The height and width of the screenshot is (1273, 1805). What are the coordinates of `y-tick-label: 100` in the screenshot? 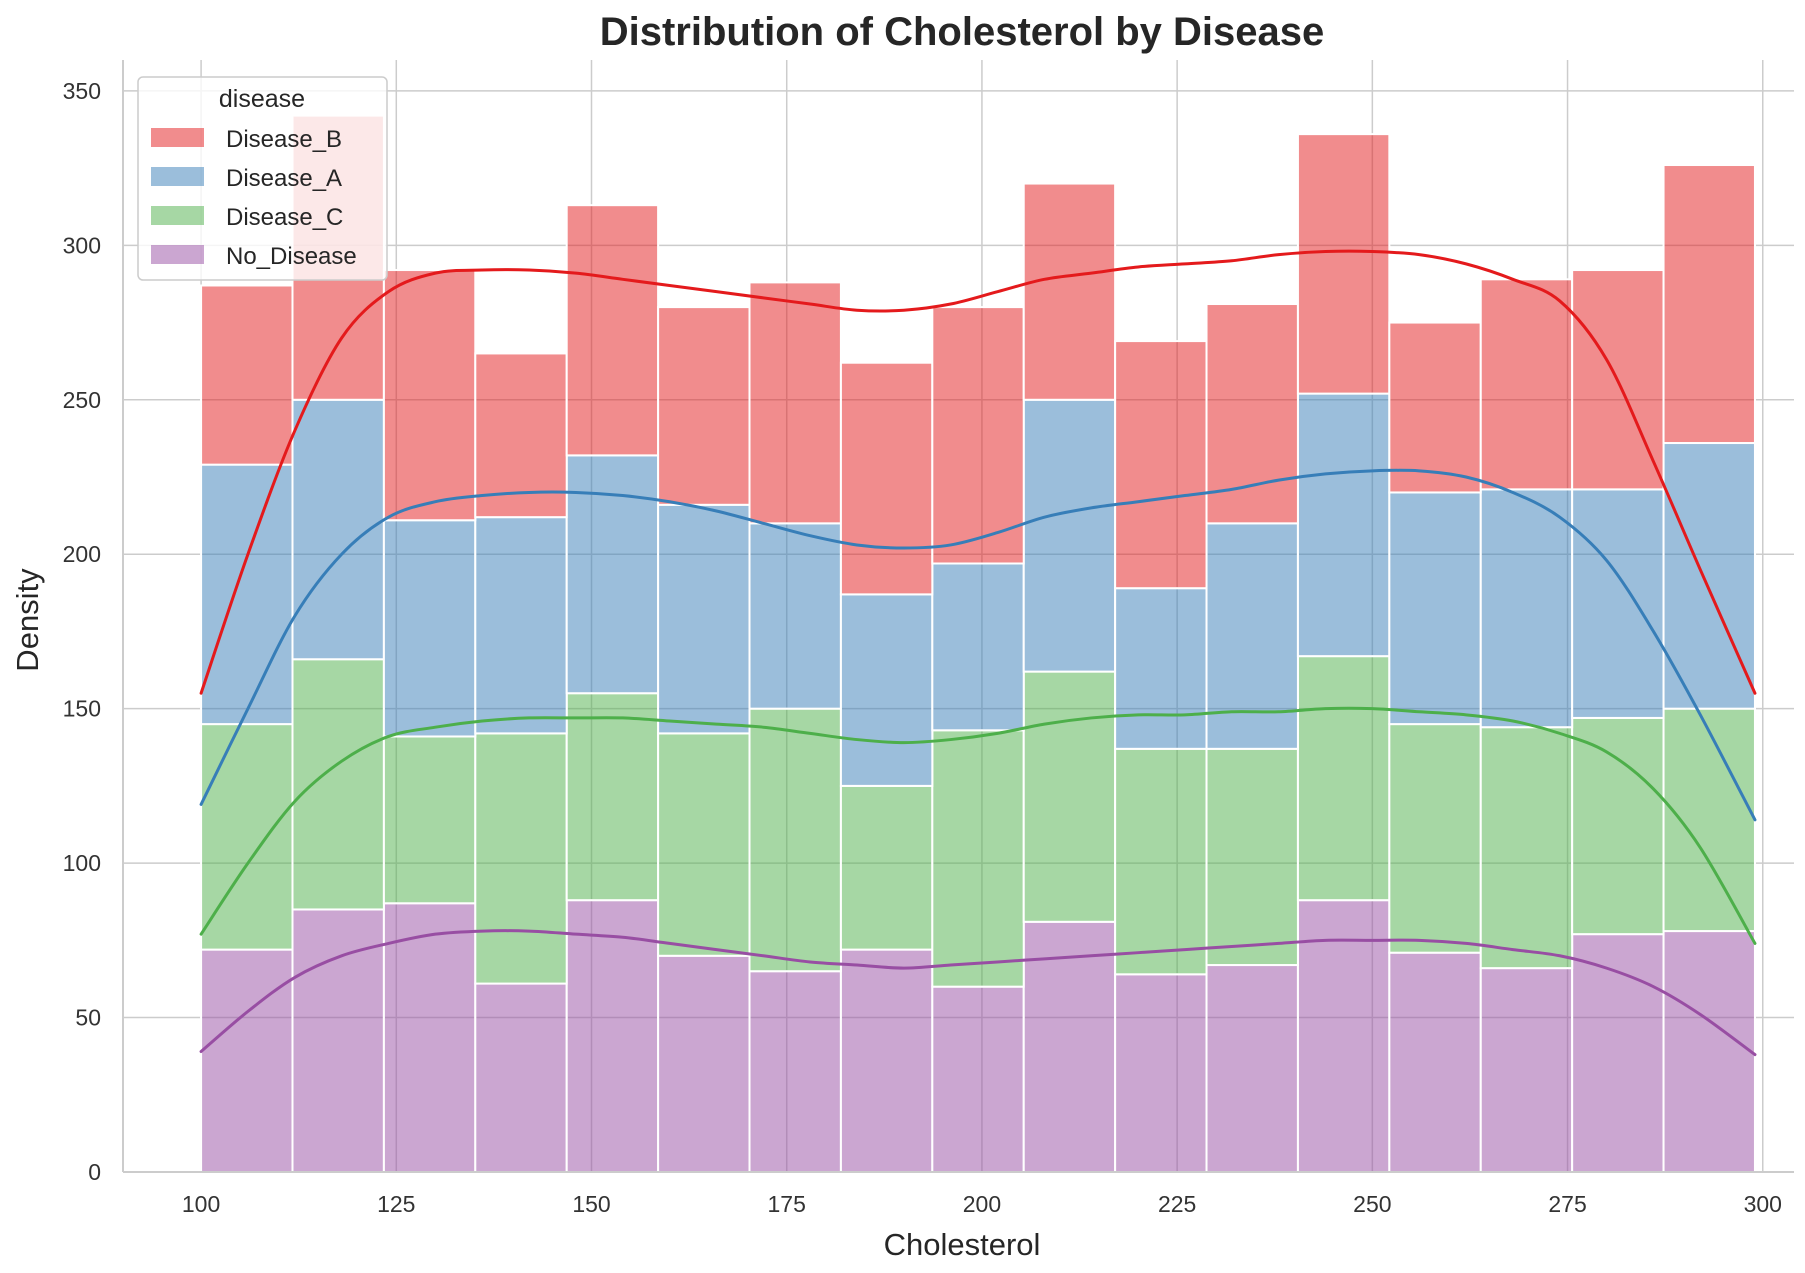 It's located at (82, 863).